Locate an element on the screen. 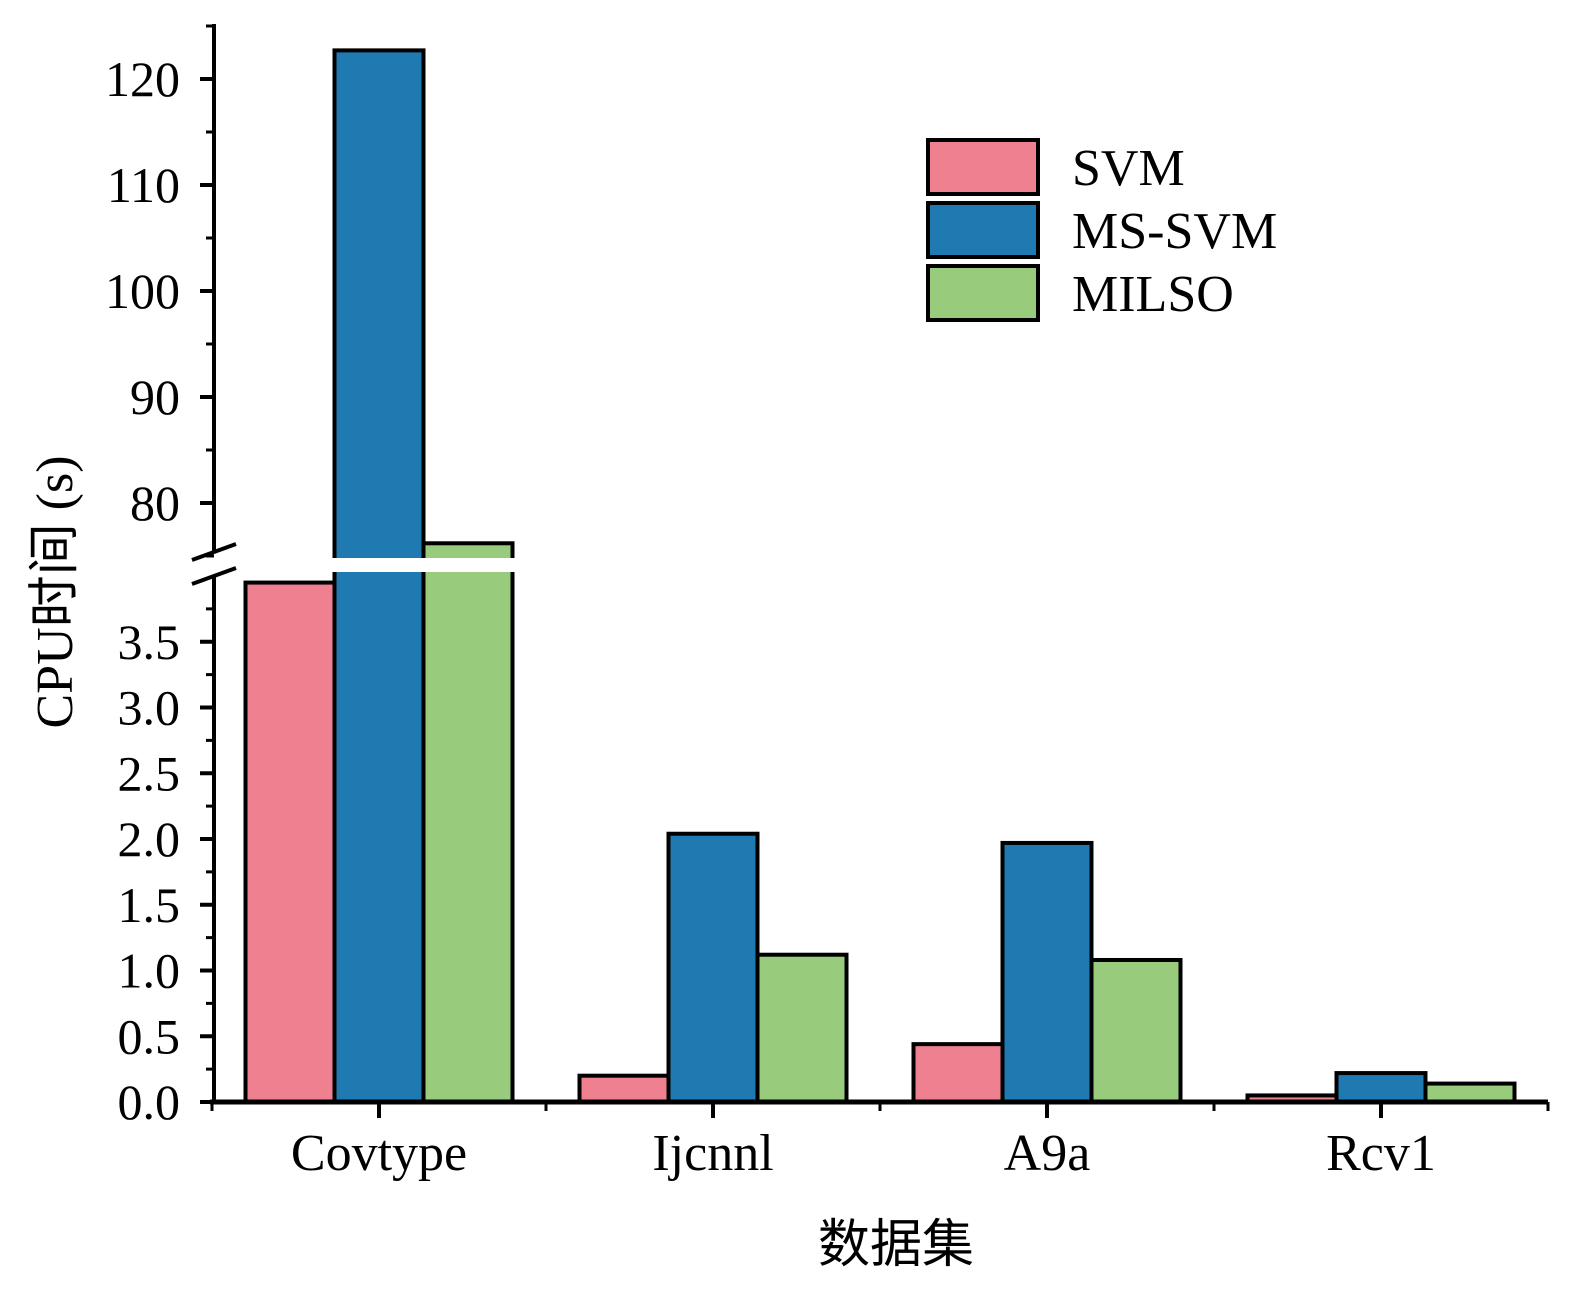 This screenshot has height=1290, width=1592. bar-covtype-ms-svm is located at coordinates (379, 576).